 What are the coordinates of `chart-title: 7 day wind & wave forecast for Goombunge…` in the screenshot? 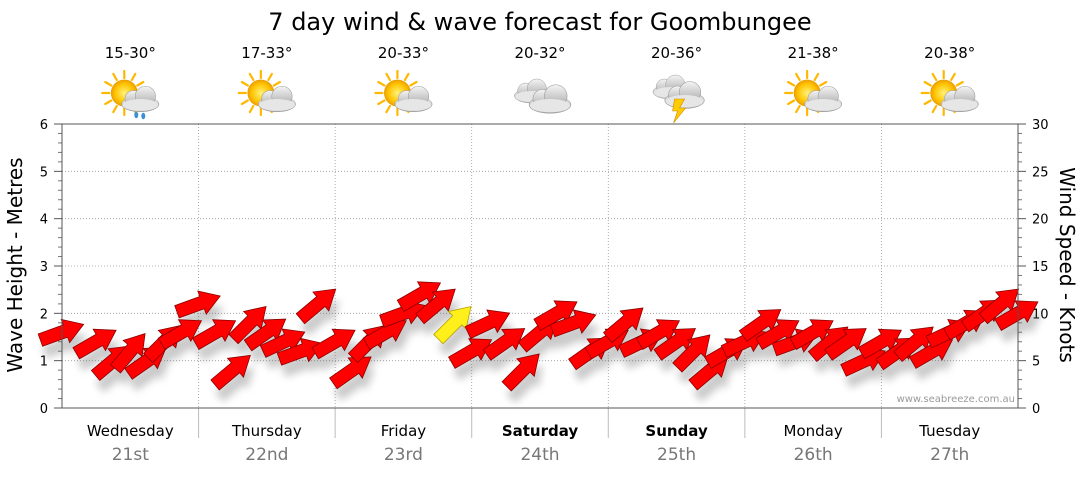 It's located at (539, 22).